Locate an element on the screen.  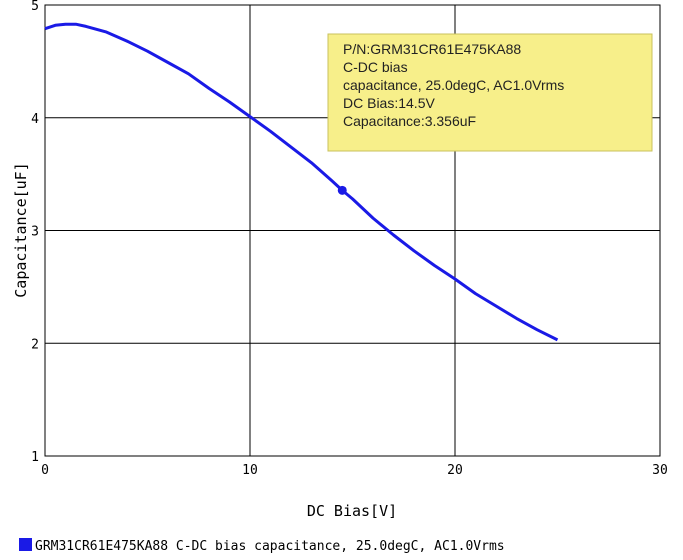
tooltip-line-2: C-DC bias is located at coordinates (375, 67).